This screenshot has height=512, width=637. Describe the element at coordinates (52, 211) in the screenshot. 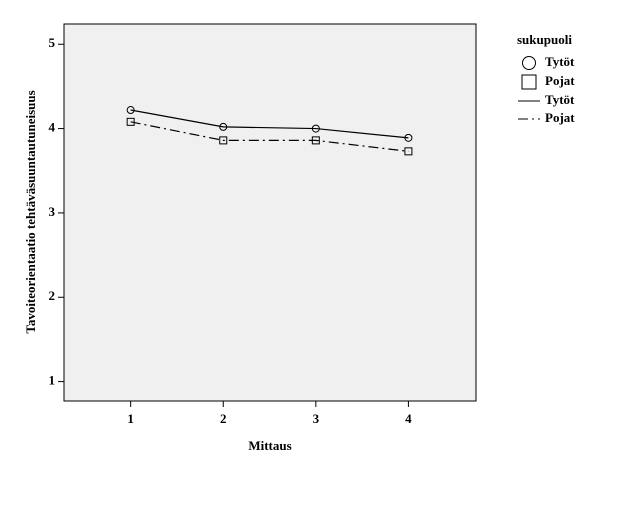

I see `y-tick-label: 3` at that location.